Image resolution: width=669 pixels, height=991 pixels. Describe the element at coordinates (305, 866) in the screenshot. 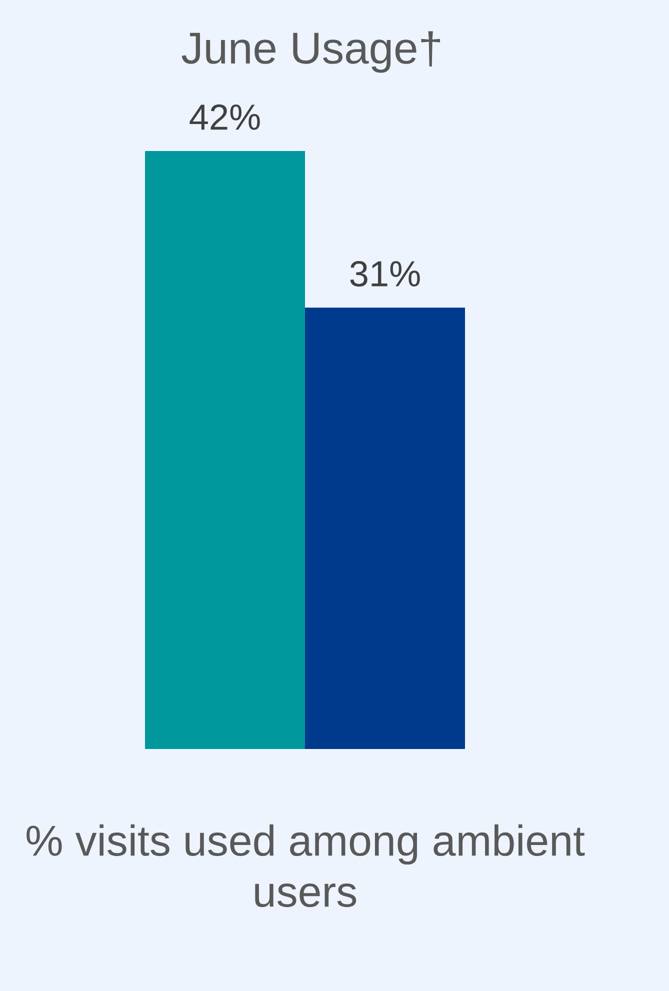

I see `x-axis-title: % visits used among ambient users` at that location.